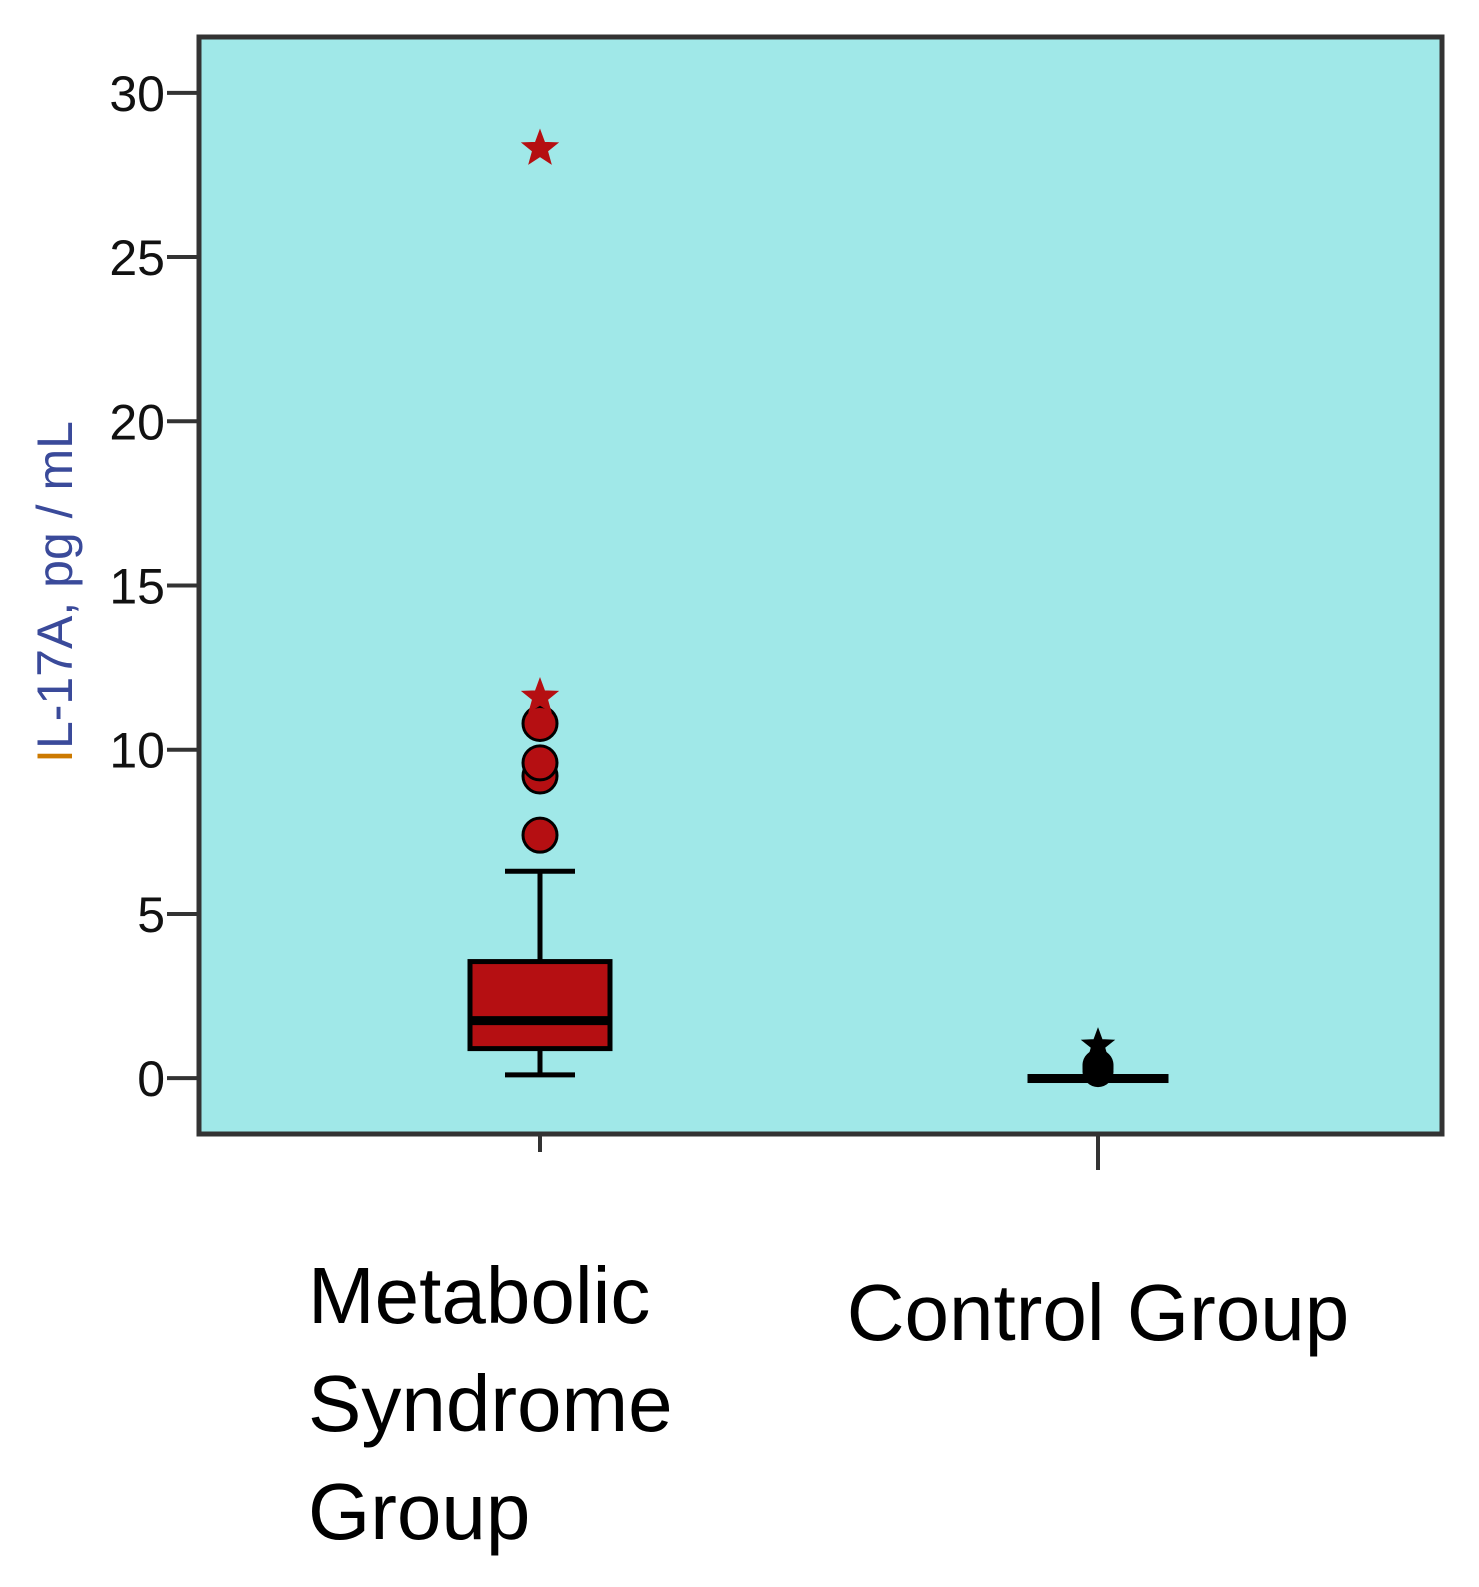 The height and width of the screenshot is (1587, 1479). Describe the element at coordinates (55, 585) in the screenshot. I see `y-axis-label-main: L-17A, pg / mL` at that location.